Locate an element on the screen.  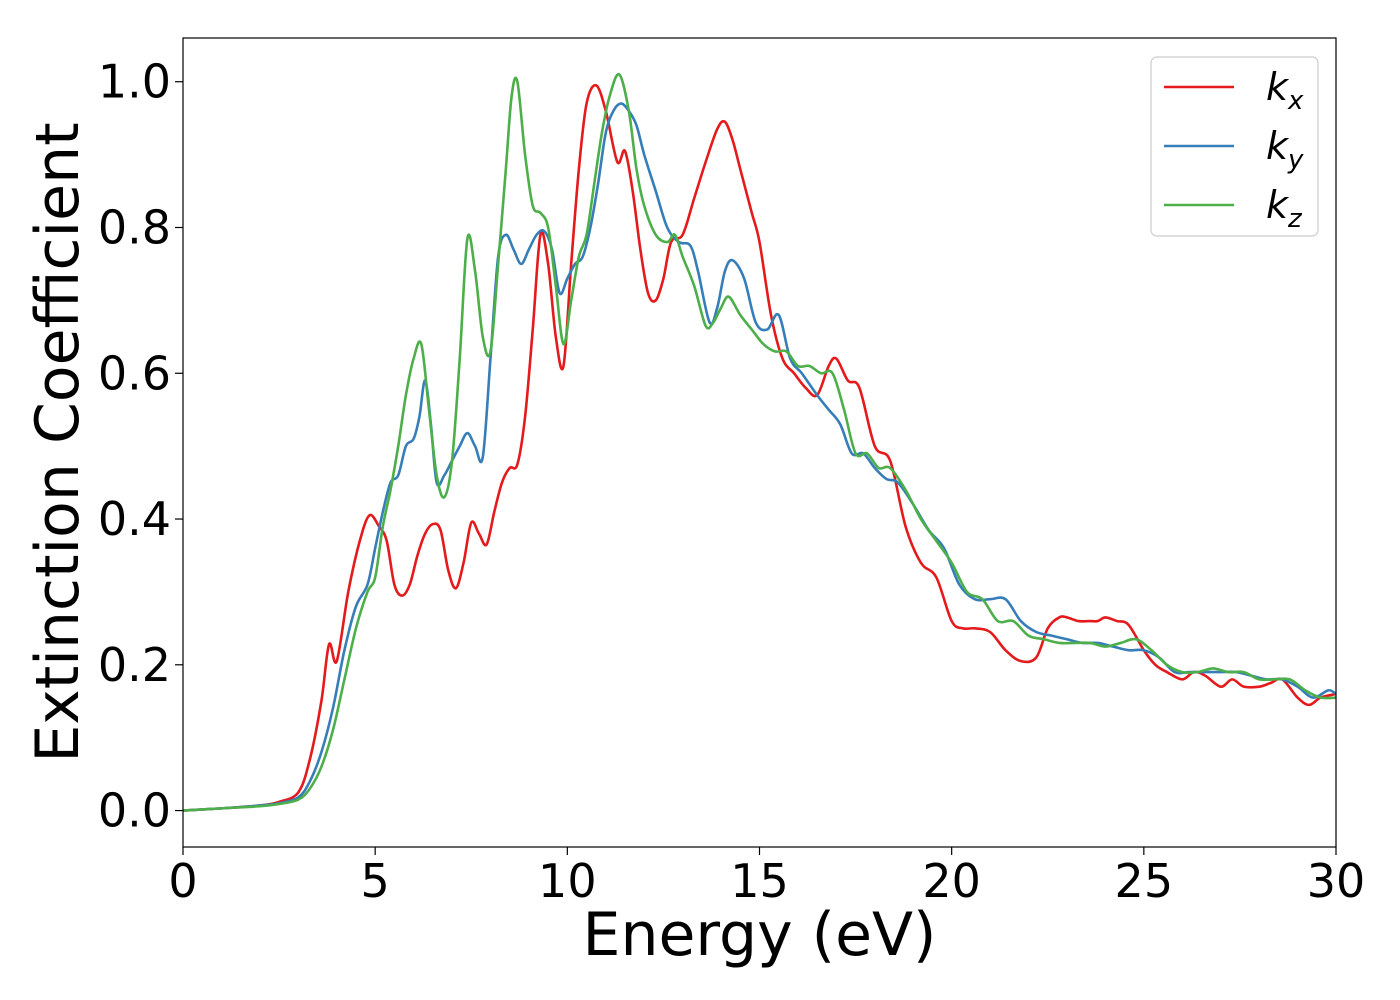
x-axis-label: Energy (eV) is located at coordinates (760, 935).